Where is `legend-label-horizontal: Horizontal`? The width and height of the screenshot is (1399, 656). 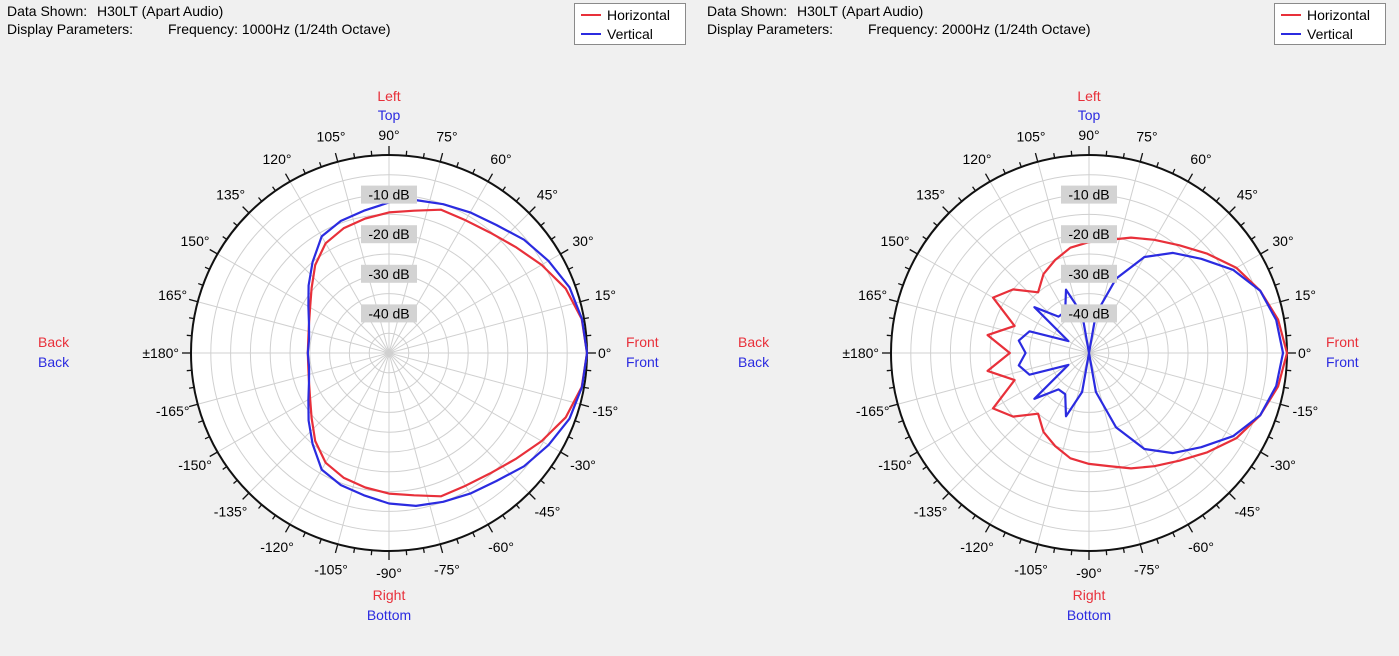
legend-label-horizontal: Horizontal is located at coordinates (639, 15).